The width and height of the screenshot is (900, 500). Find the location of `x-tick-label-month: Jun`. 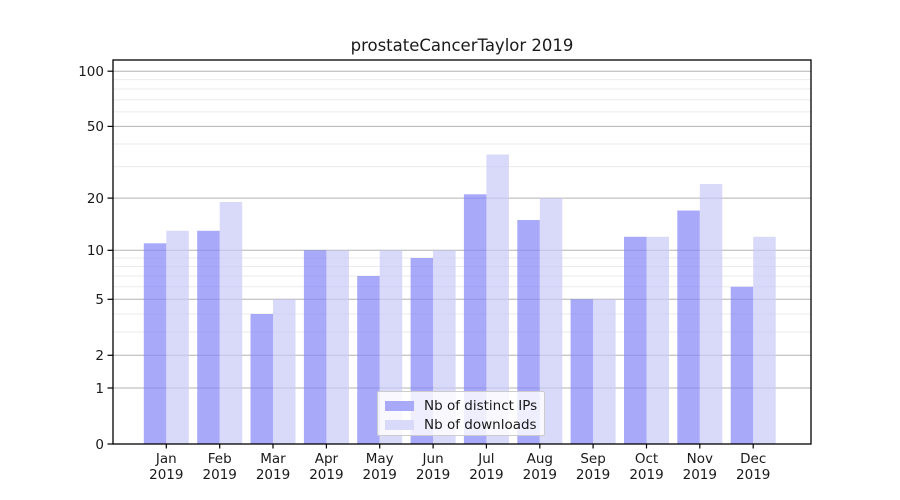

x-tick-label-month: Jun is located at coordinates (433, 459).